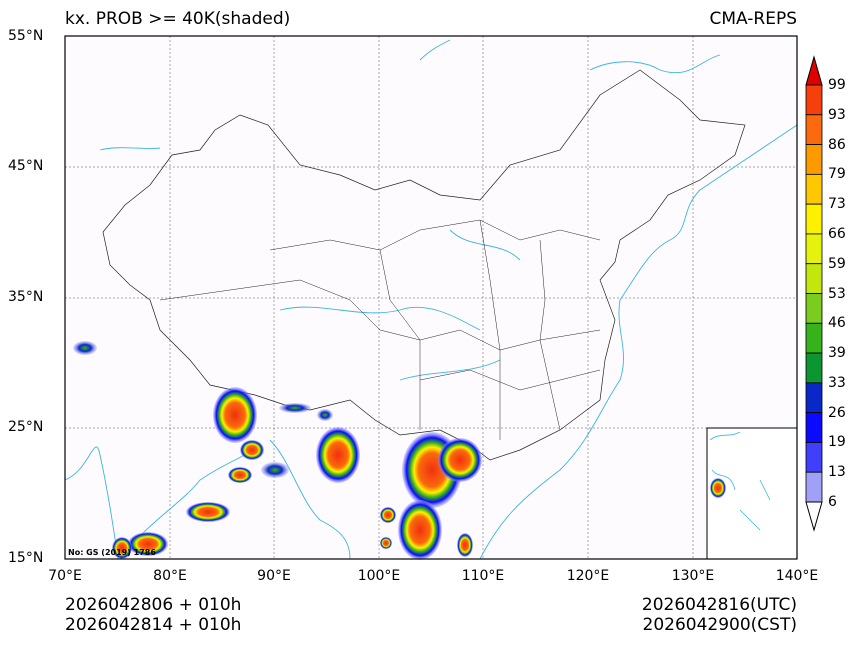 This screenshot has height=647, width=860. What do you see at coordinates (753, 19) in the screenshot?
I see `model-name: CMA-REPS` at bounding box center [753, 19].